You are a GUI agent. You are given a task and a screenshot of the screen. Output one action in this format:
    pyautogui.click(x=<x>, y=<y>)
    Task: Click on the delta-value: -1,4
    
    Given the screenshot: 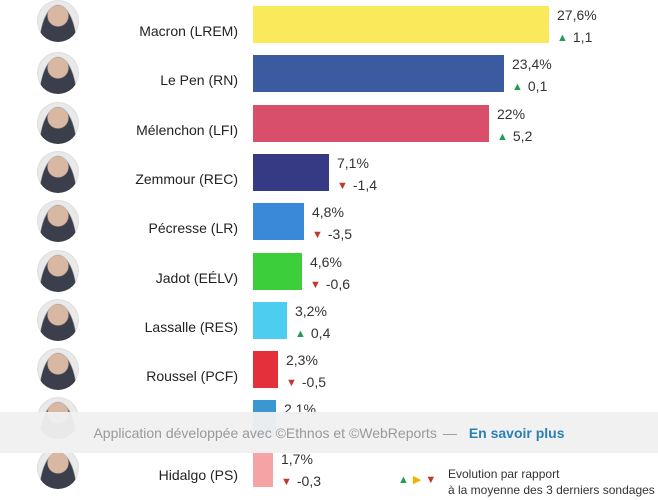 What is the action you would take?
    pyautogui.click(x=365, y=185)
    